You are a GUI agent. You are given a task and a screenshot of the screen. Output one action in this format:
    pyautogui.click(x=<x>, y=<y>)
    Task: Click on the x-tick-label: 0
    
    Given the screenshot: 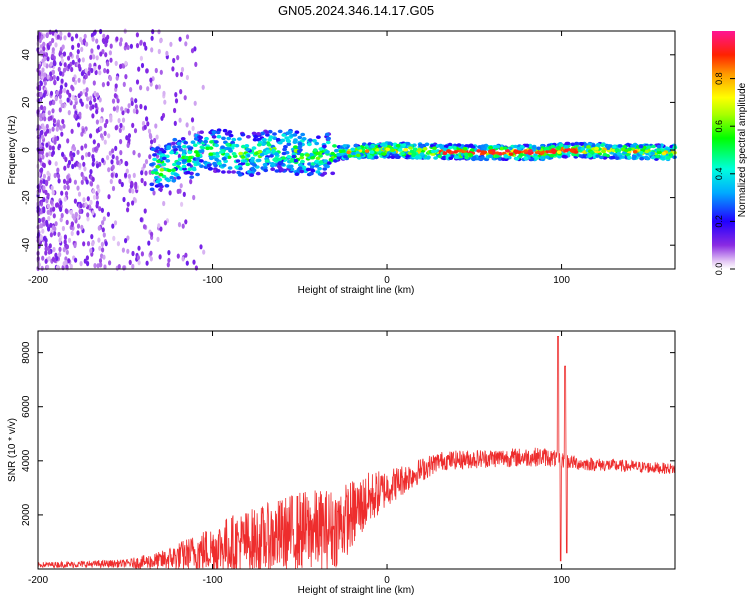 What is the action you would take?
    pyautogui.click(x=387, y=280)
    